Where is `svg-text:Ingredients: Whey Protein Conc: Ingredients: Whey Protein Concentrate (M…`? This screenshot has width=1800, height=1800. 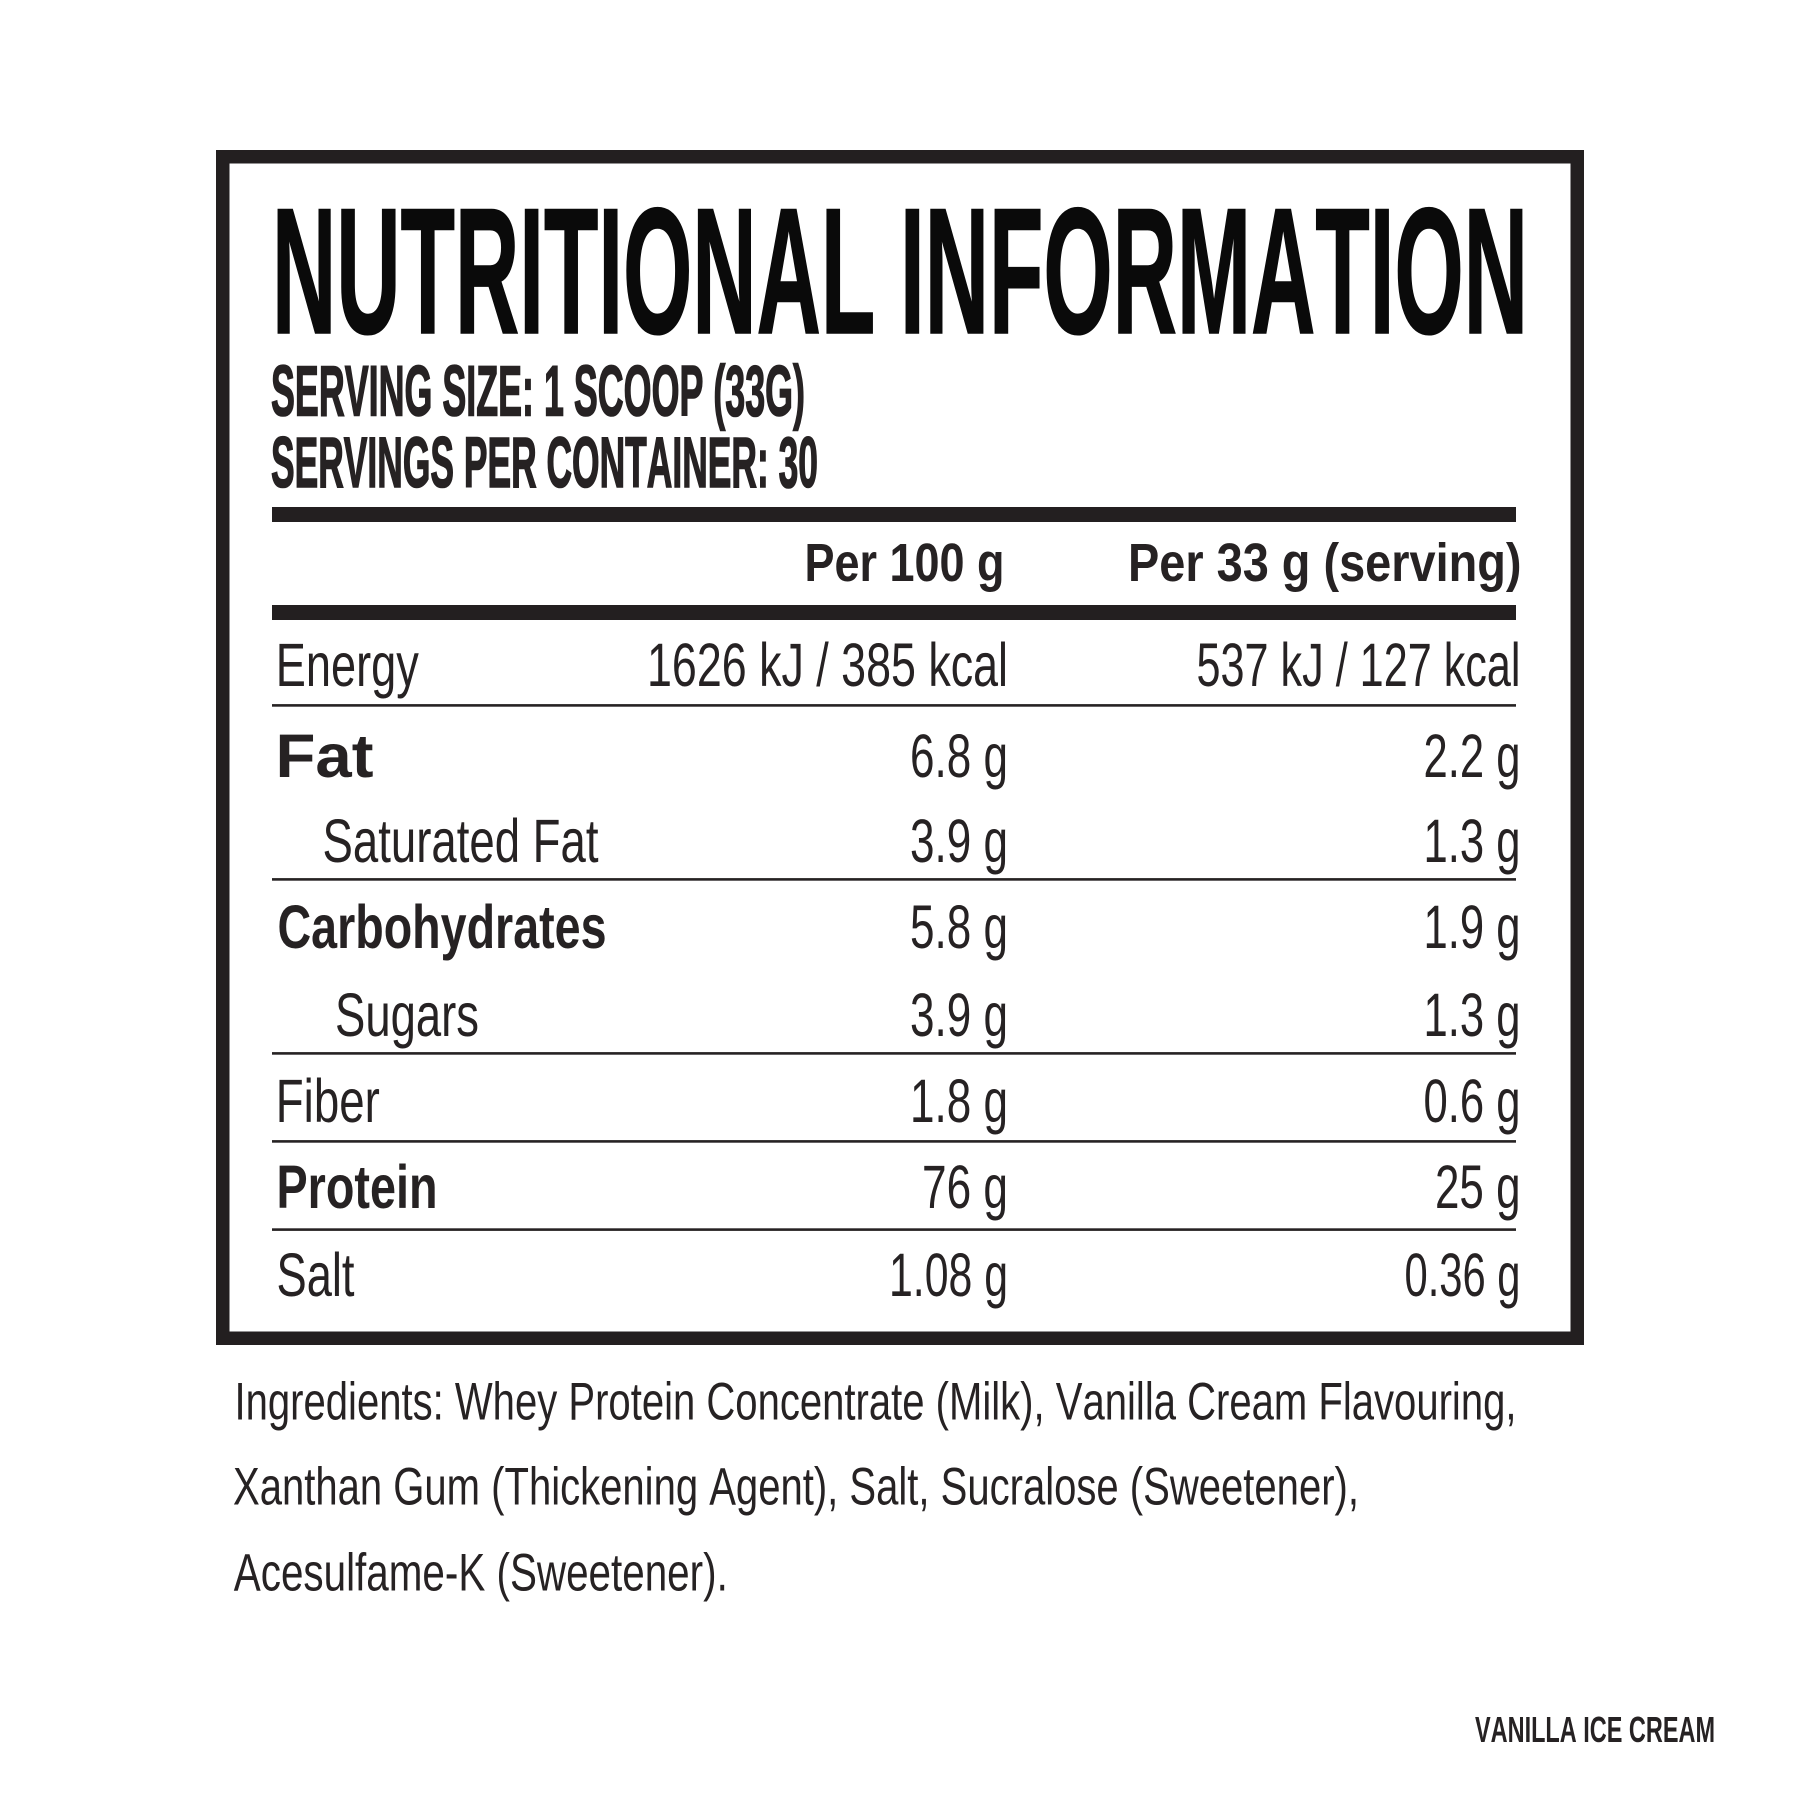
svg-text:Ingredients: Whey Protein Conc: Ingredients: Whey Protein Concentrate (M… is located at coordinates (876, 1402).